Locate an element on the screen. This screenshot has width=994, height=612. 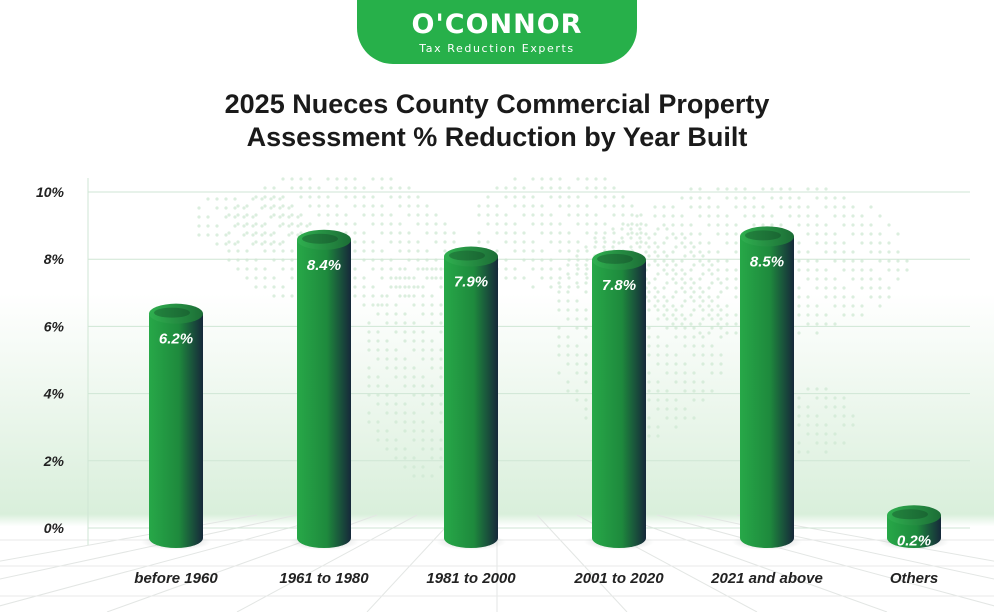
data-label: 8.4% is located at coordinates (324, 265).